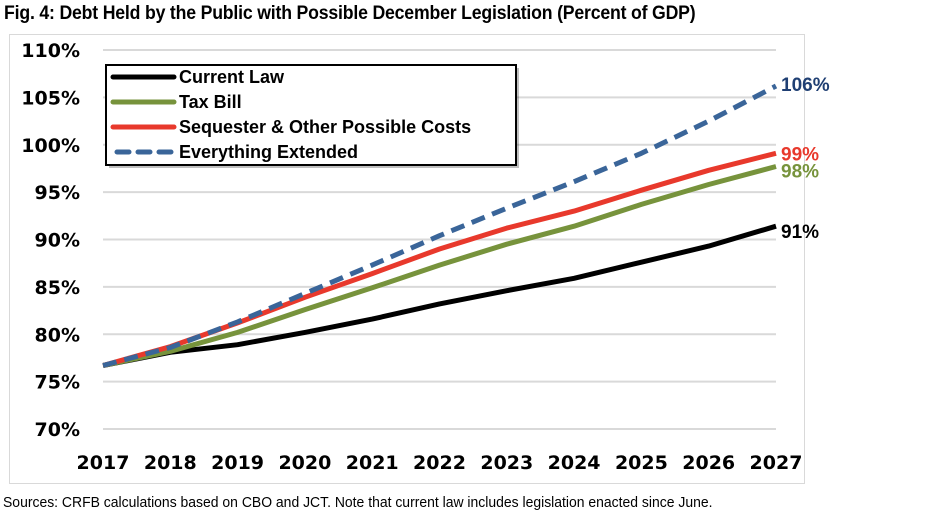 The width and height of the screenshot is (933, 517). What do you see at coordinates (506, 463) in the screenshot?
I see `x-tick-label: 2023` at bounding box center [506, 463].